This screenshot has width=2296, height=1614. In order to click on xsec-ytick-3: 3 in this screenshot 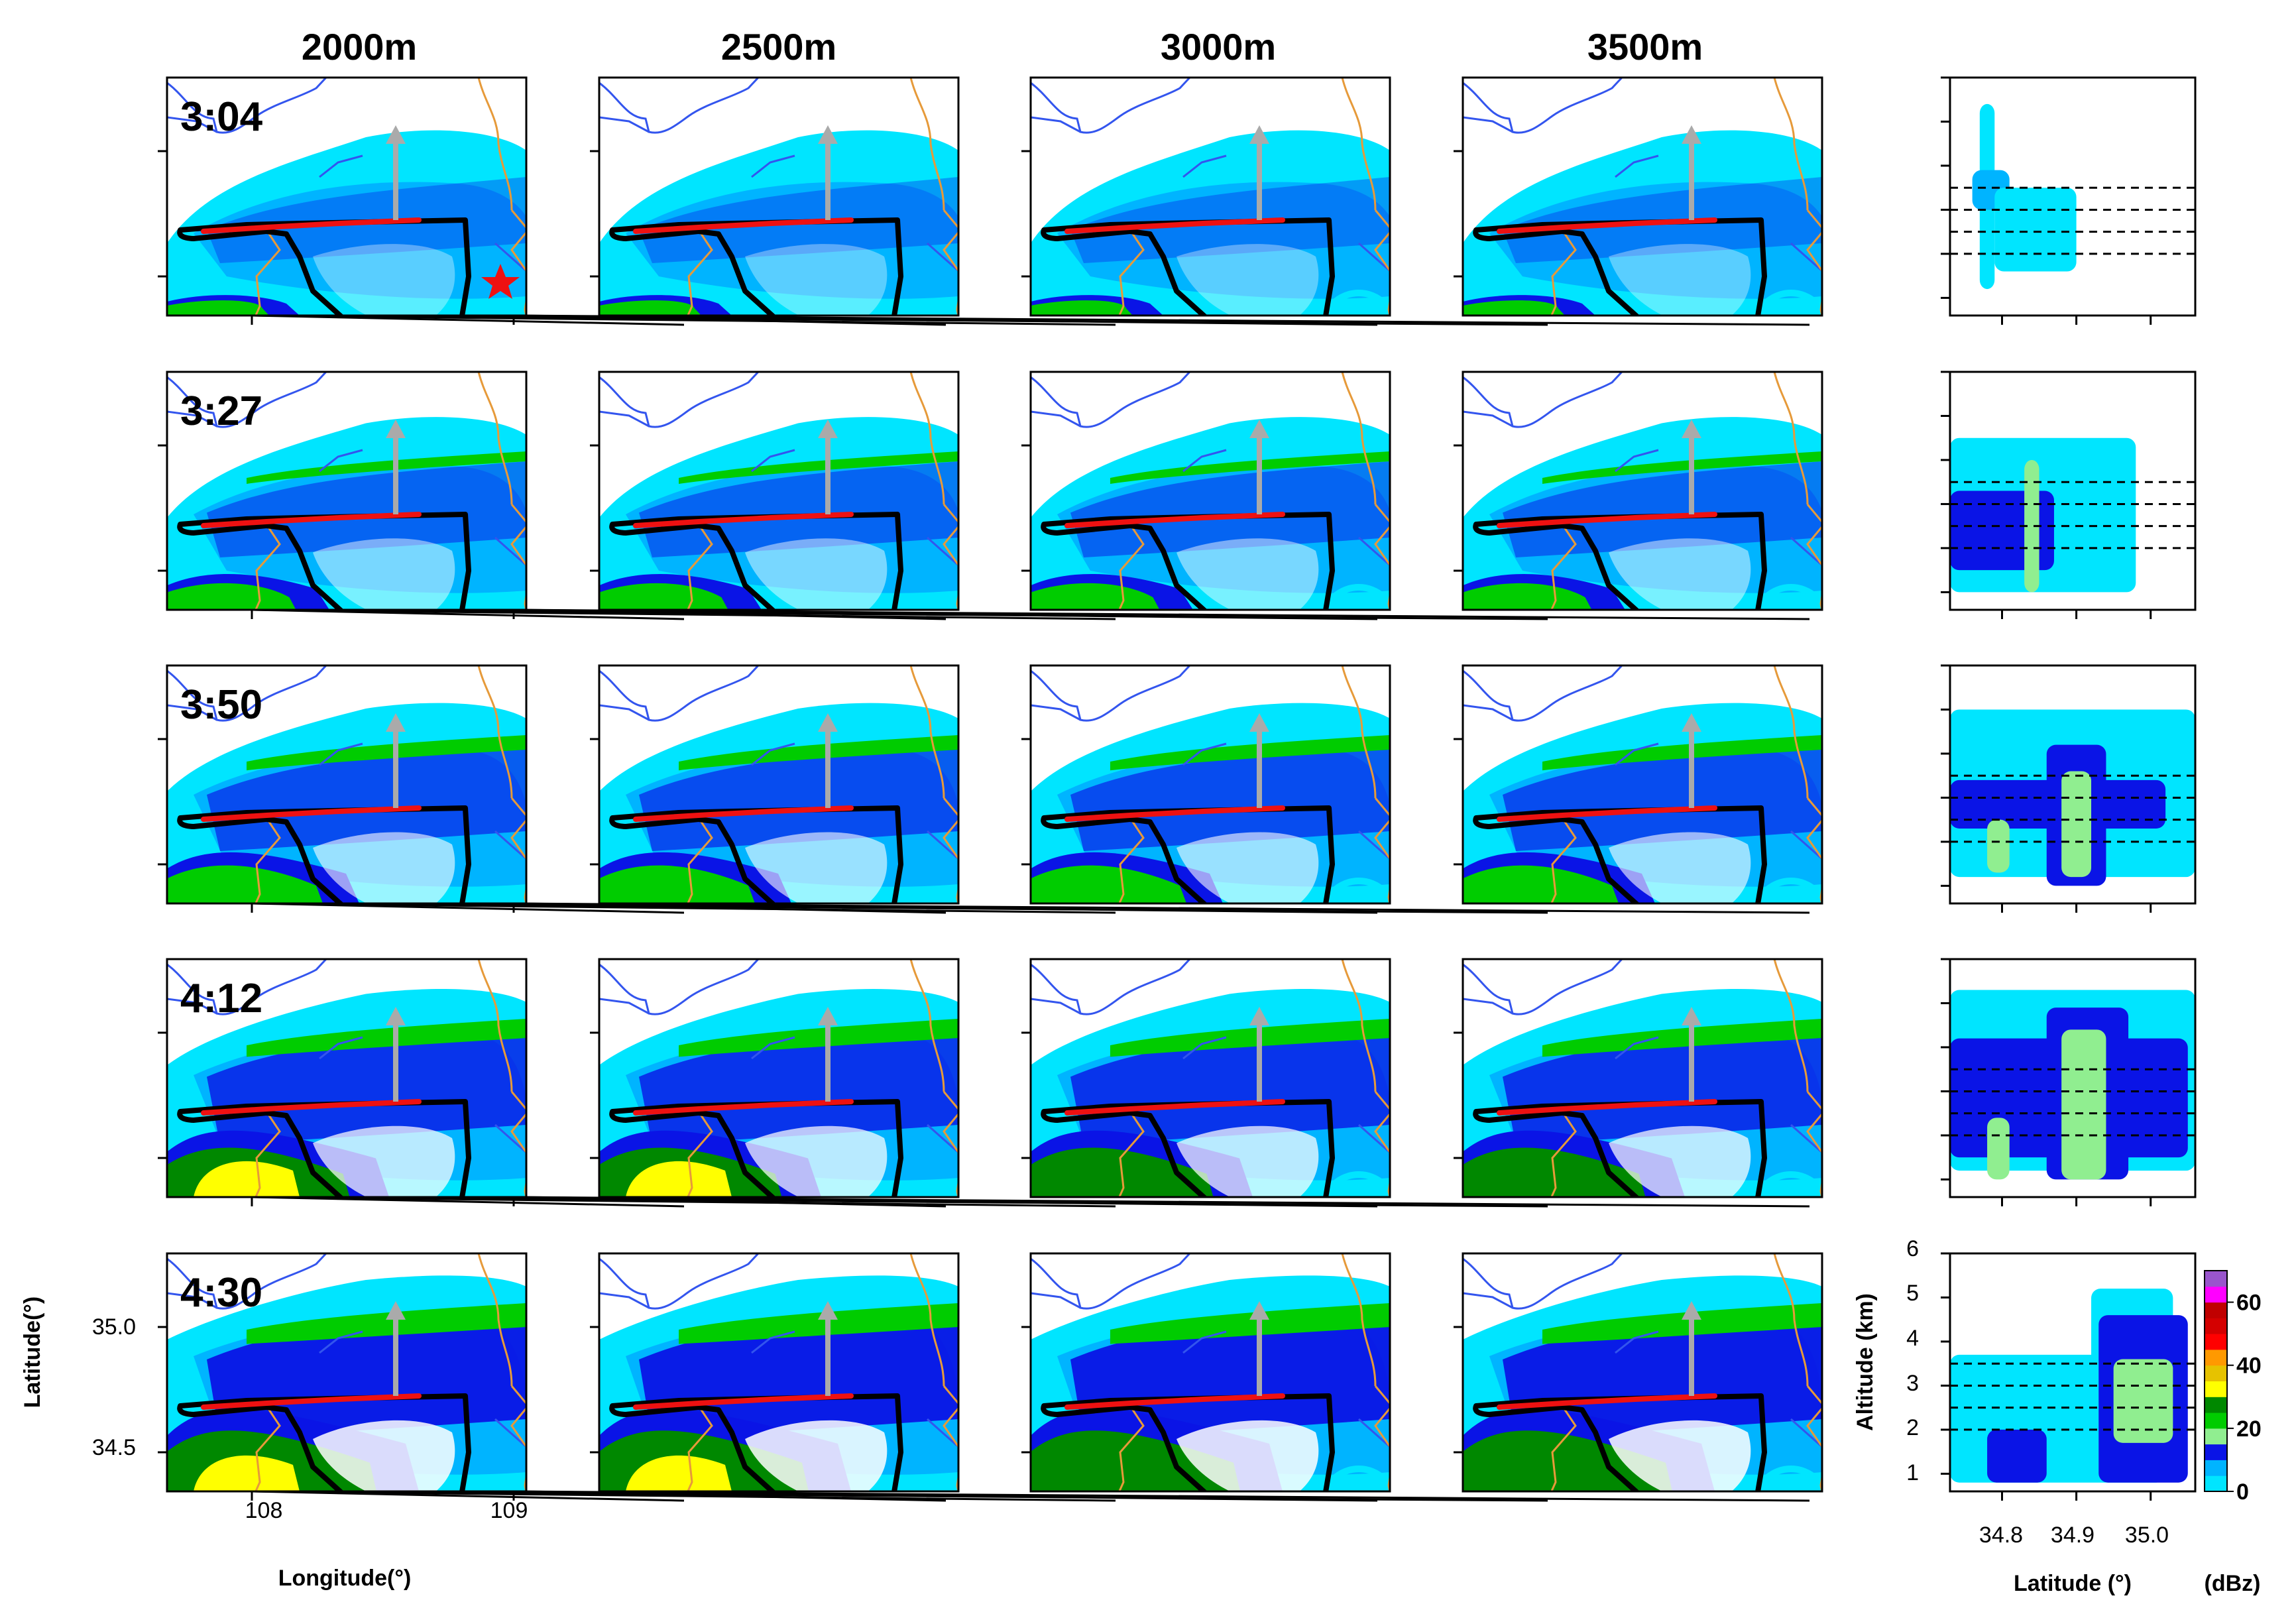, I will do `click(1912, 1383)`.